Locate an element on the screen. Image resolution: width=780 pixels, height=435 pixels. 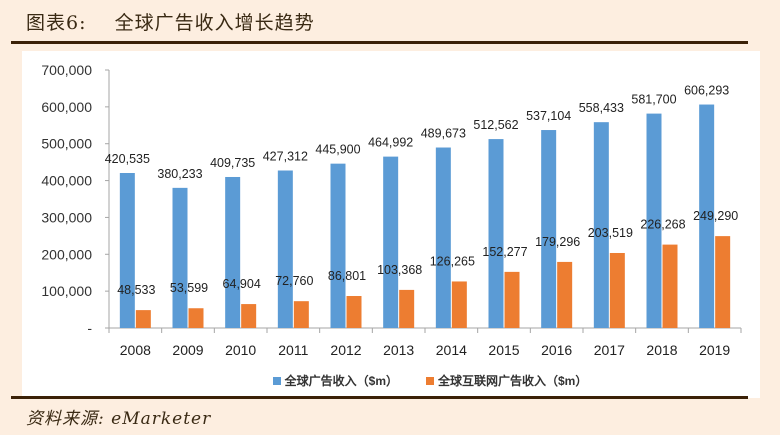
legend-item-global: 全球广告收入（$m） is located at coordinates (335, 380).